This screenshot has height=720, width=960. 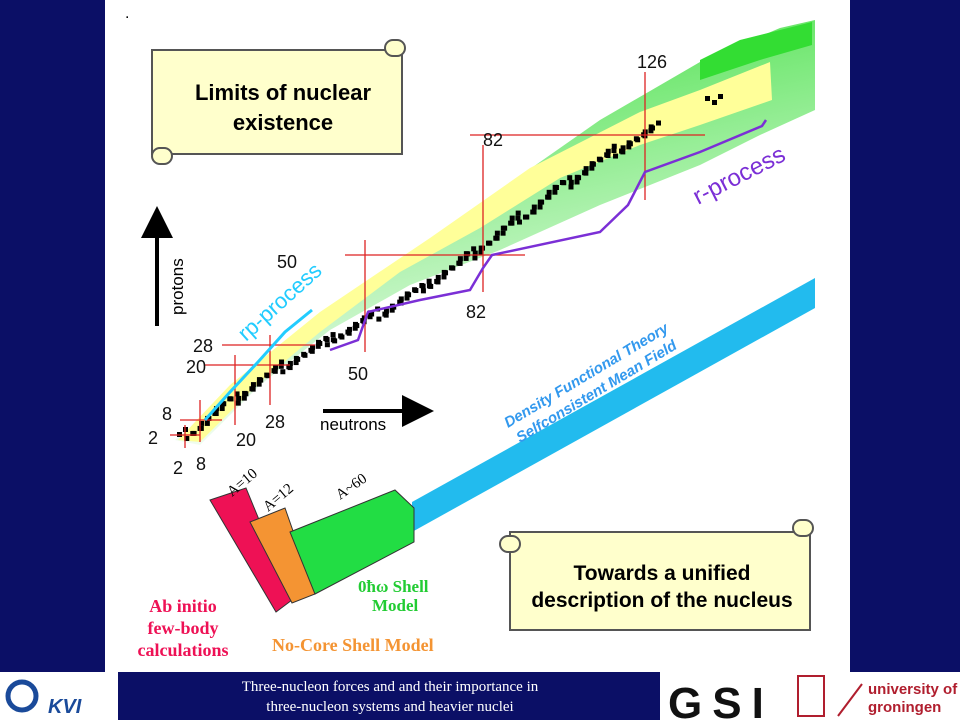 What do you see at coordinates (167, 414) in the screenshot?
I see `magic-label: 8` at bounding box center [167, 414].